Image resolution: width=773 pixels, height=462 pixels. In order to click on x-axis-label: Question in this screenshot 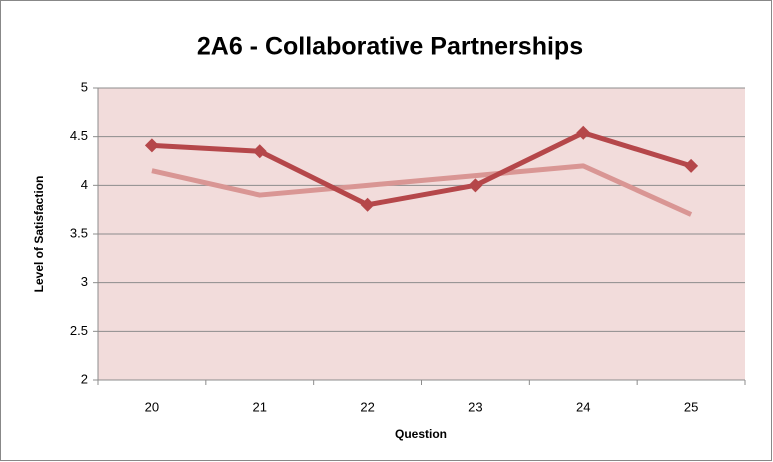, I will do `click(421, 434)`.